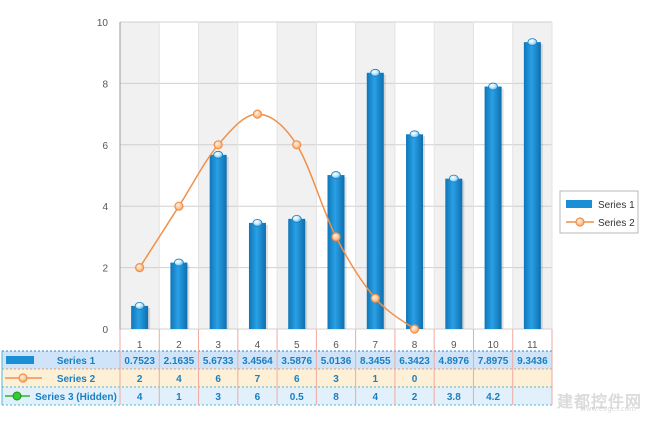  Describe the element at coordinates (139, 361) in the screenshot. I see `table-cell: 0.7523` at that location.